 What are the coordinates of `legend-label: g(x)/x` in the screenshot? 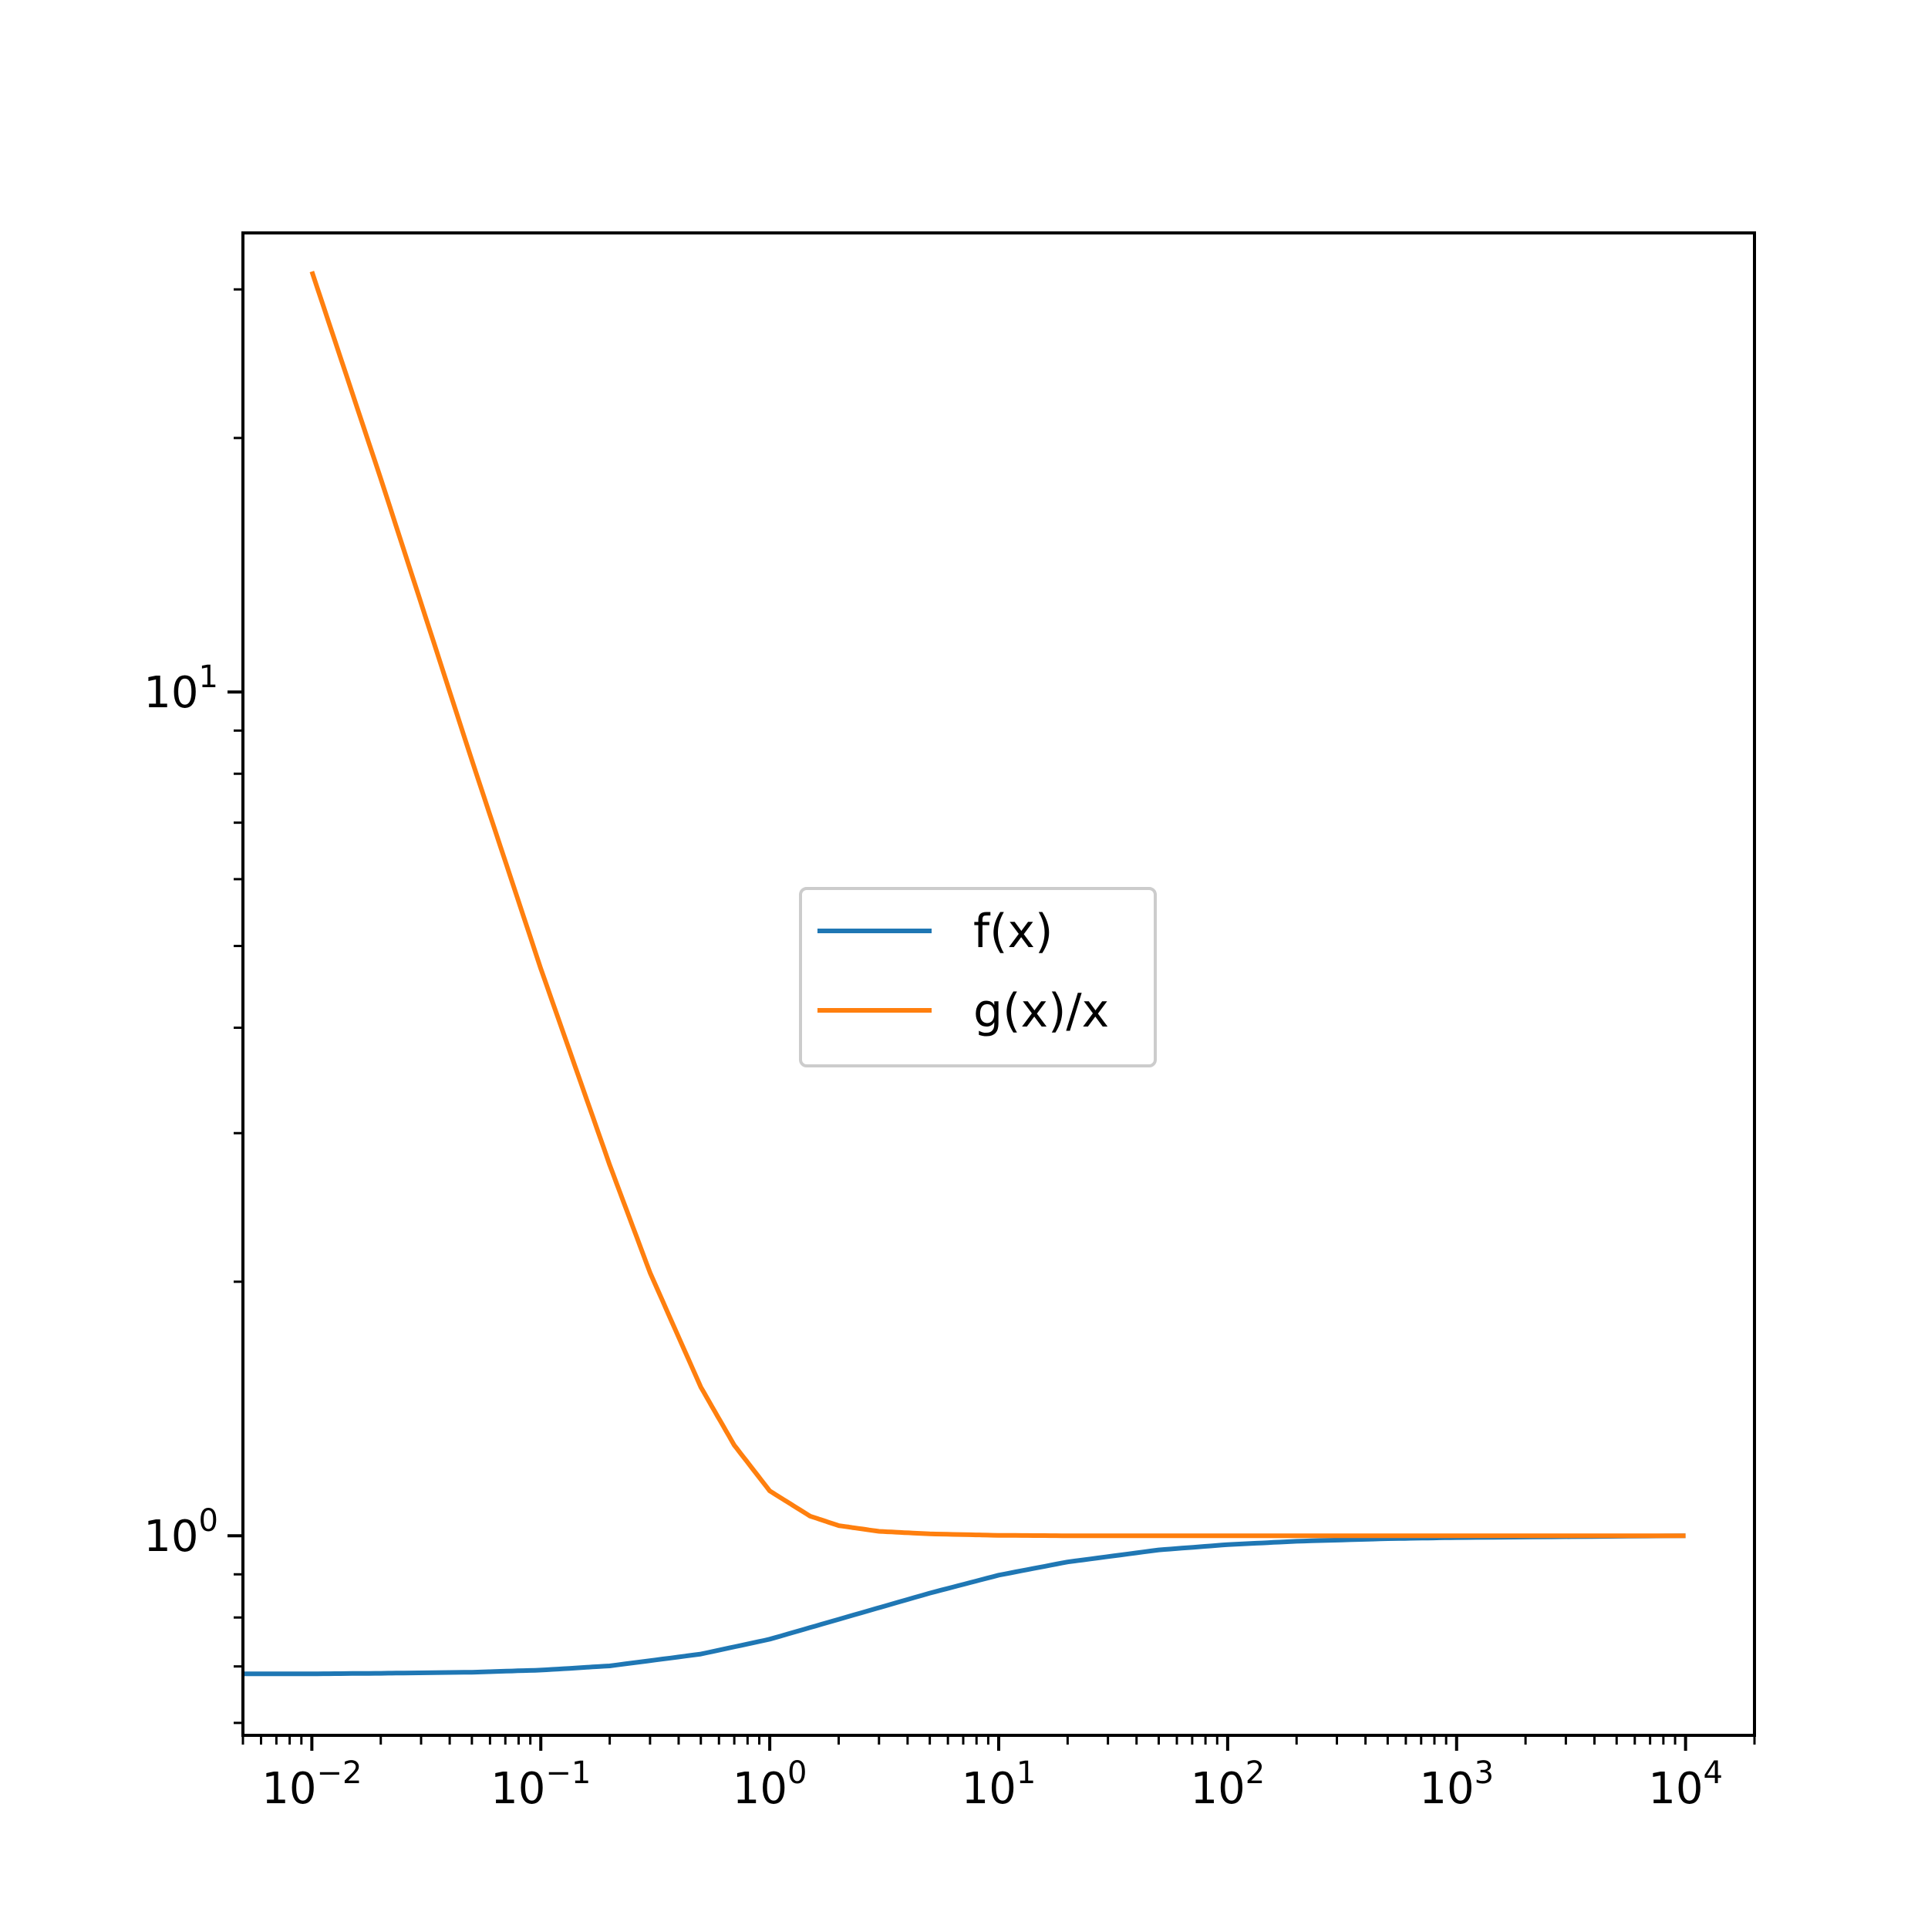 It's located at (1041, 1011).